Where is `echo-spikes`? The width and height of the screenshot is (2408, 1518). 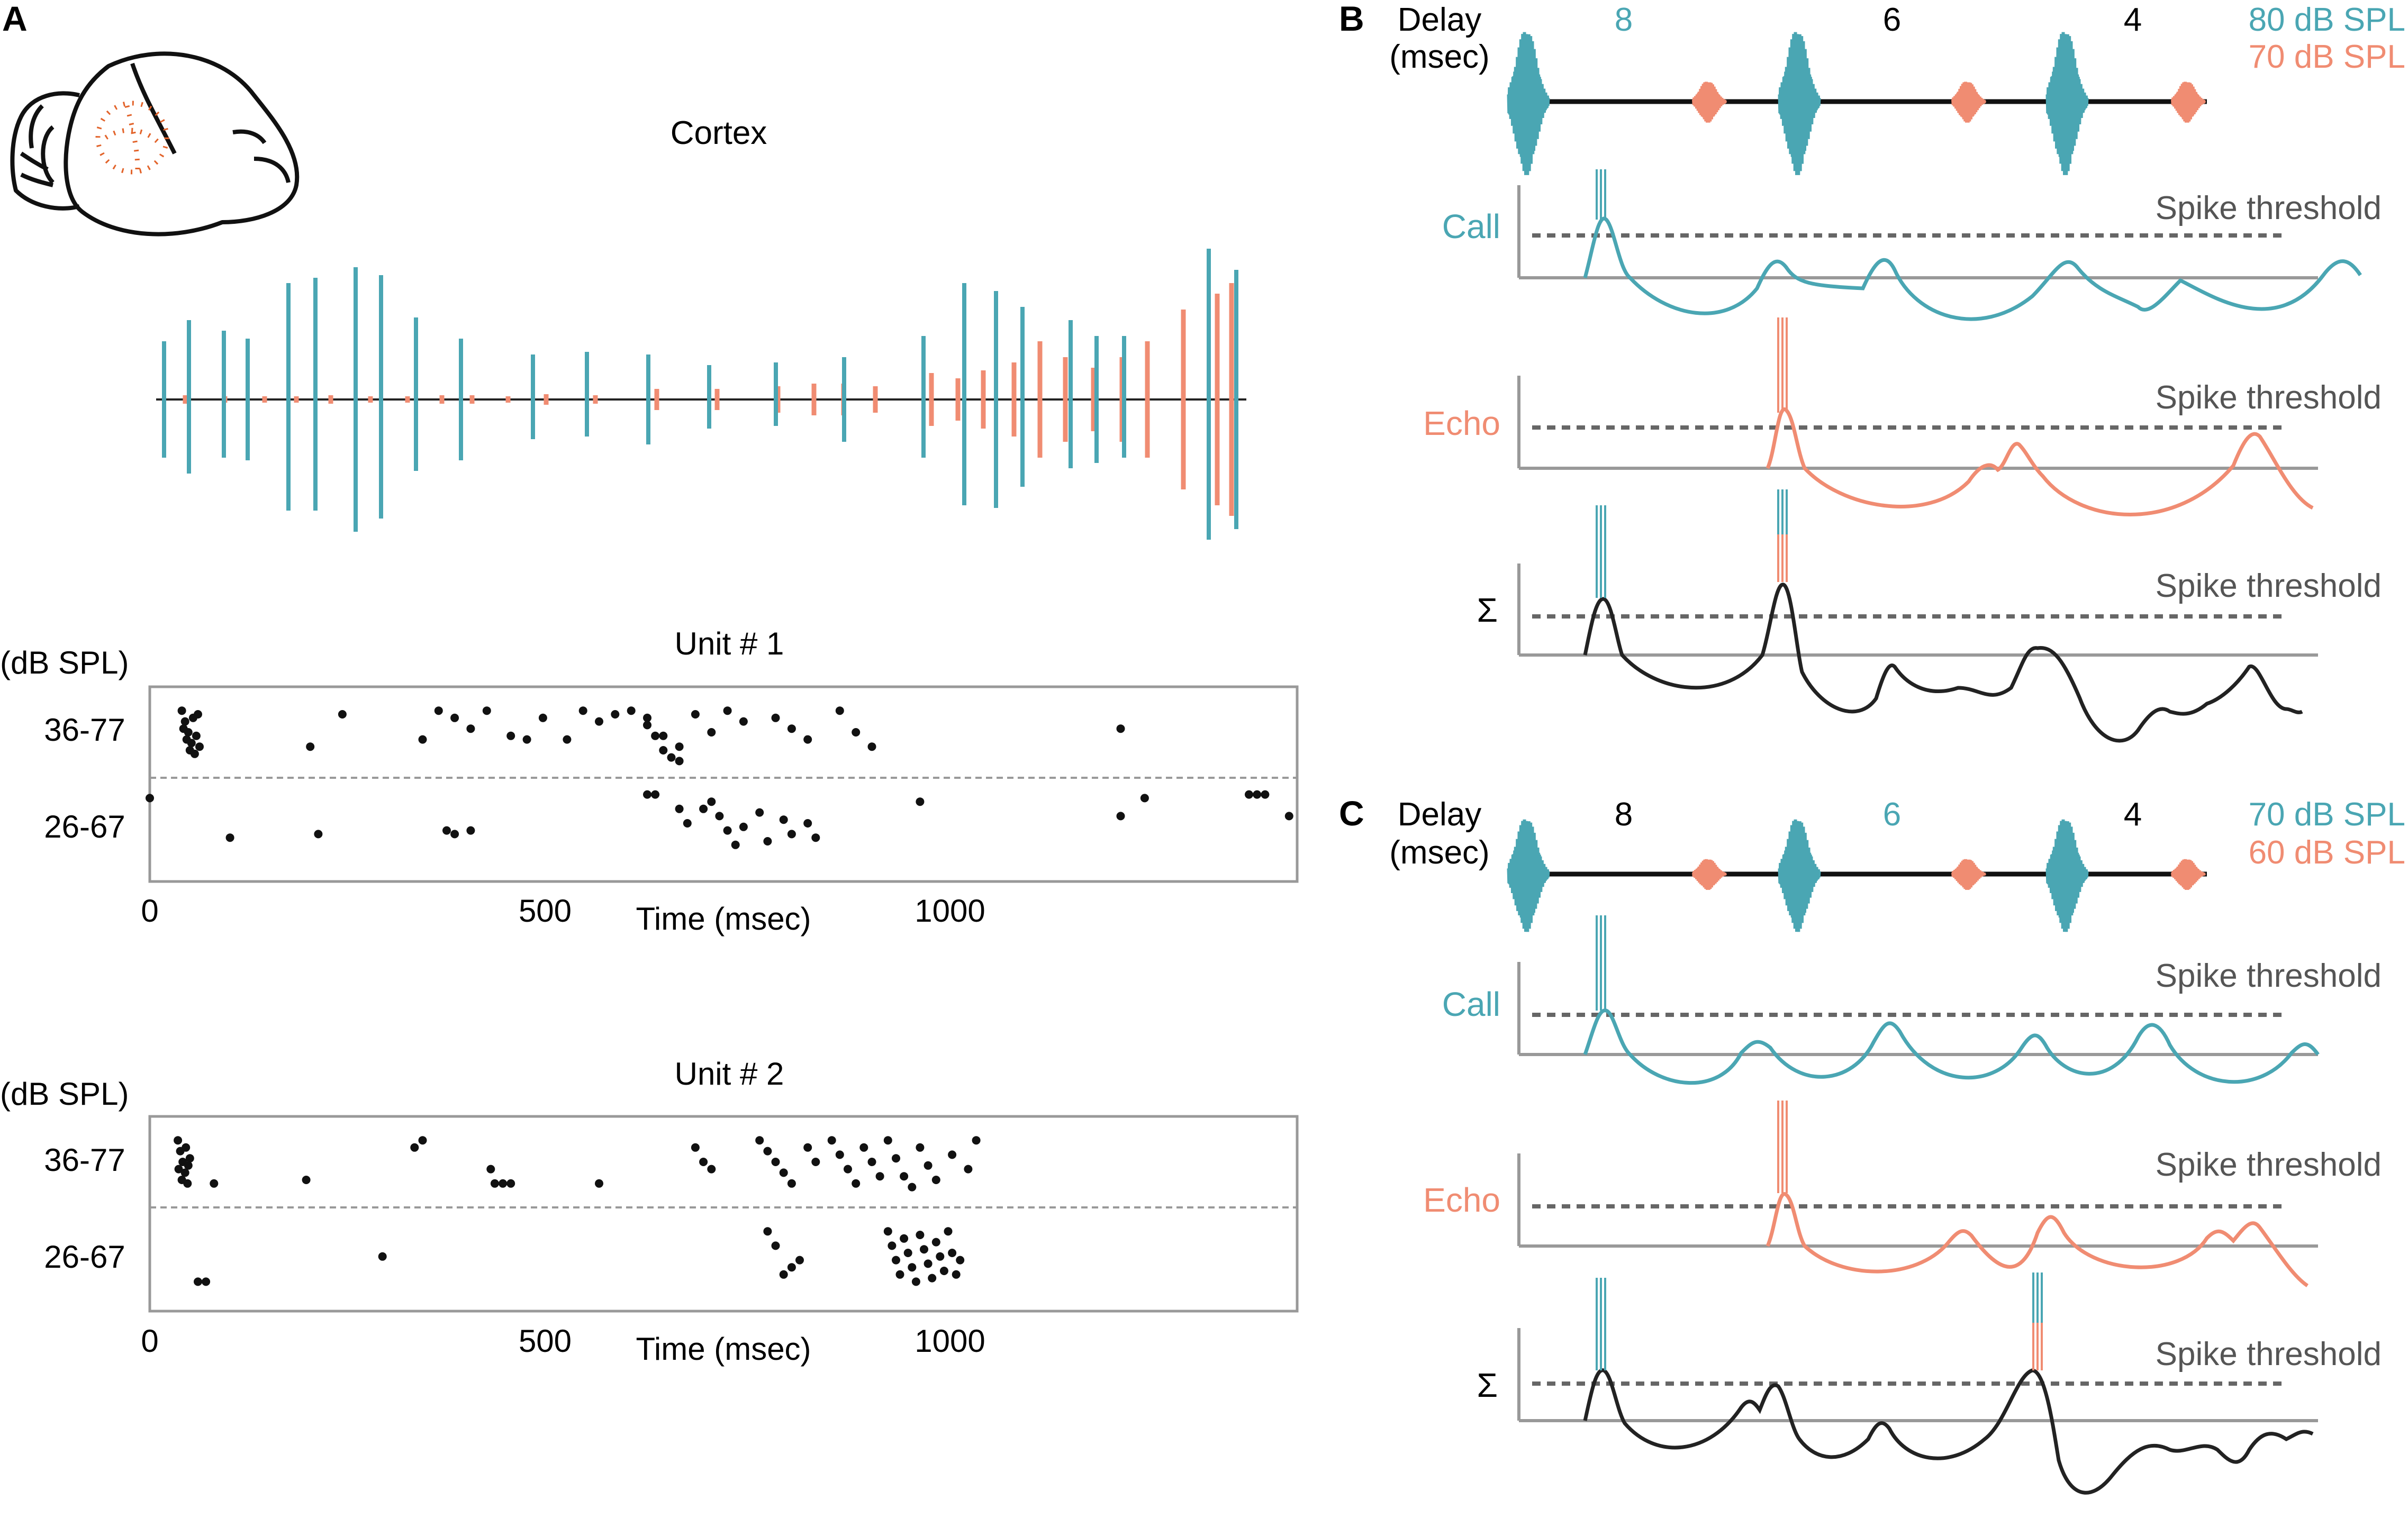
echo-spikes is located at coordinates (1783, 1147).